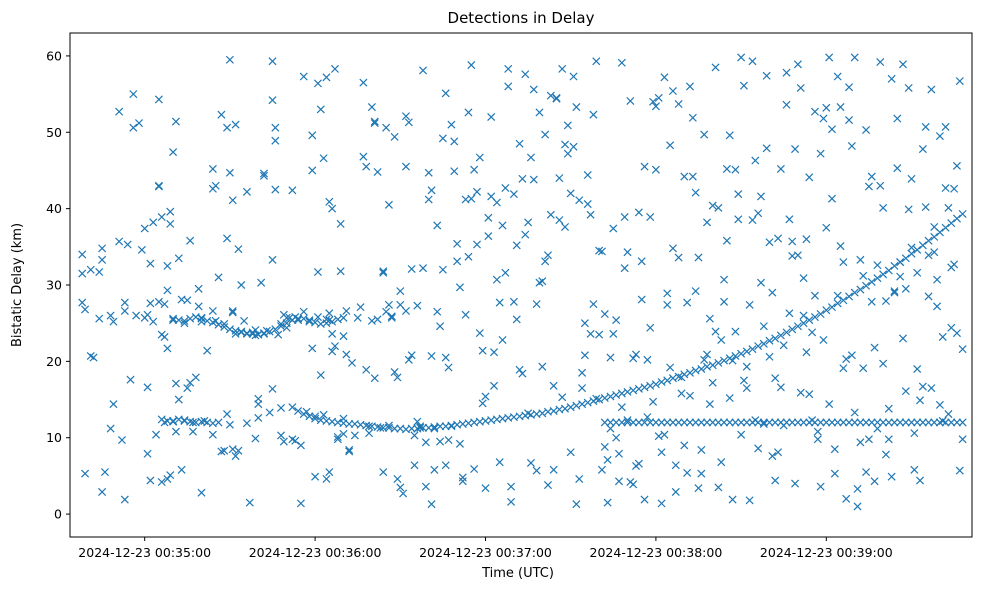 Image resolution: width=989 pixels, height=590 pixels. I want to click on y-tick-label: 50, so click(54, 132).